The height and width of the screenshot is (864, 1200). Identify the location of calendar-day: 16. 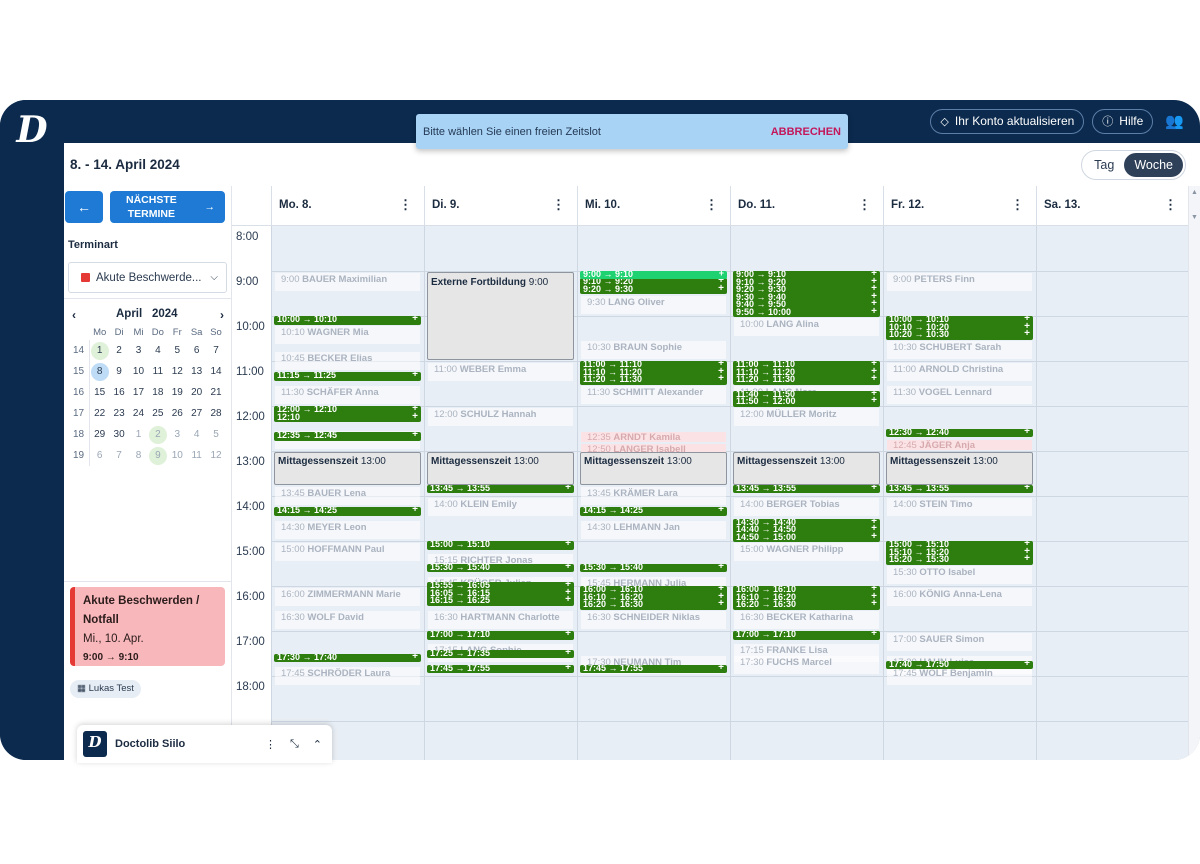
(118, 392).